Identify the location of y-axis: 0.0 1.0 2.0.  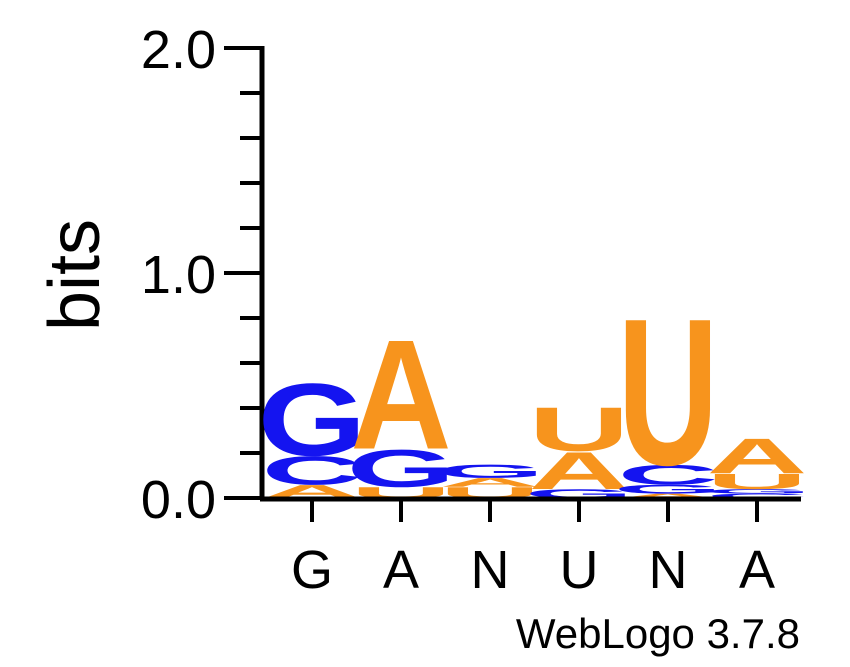
(203, 275).